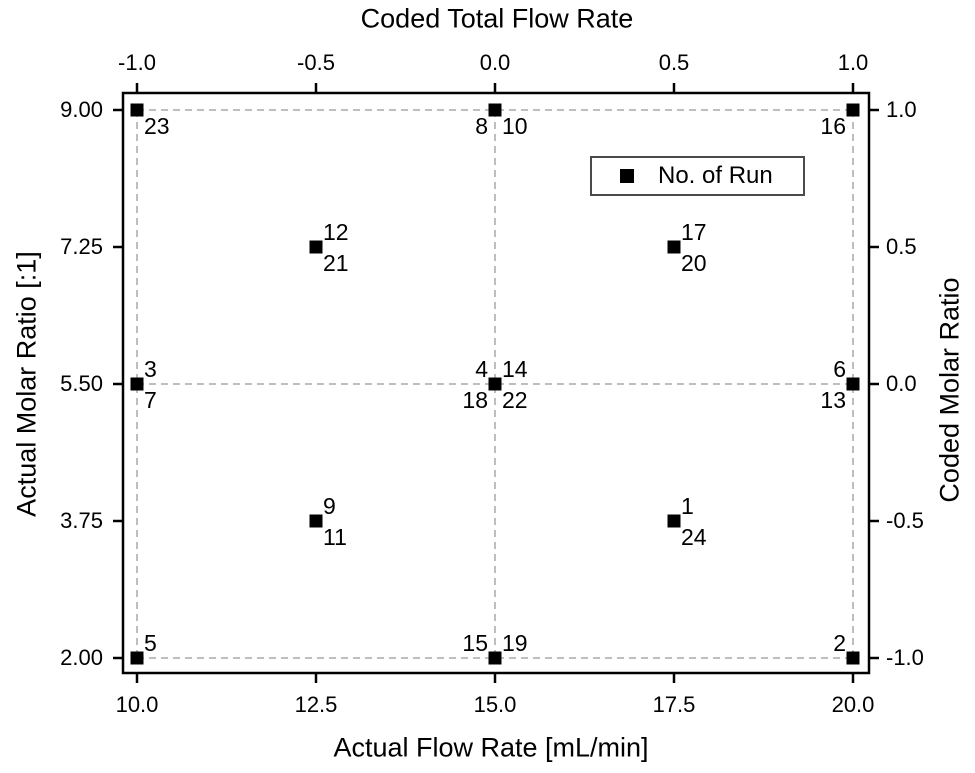  Describe the element at coordinates (475, 400) in the screenshot. I see `run-number-label: 18` at that location.